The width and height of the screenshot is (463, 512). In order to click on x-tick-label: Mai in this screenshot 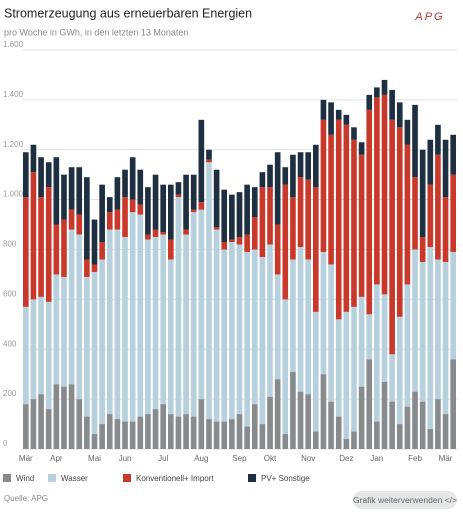, I will do `click(94, 458)`.